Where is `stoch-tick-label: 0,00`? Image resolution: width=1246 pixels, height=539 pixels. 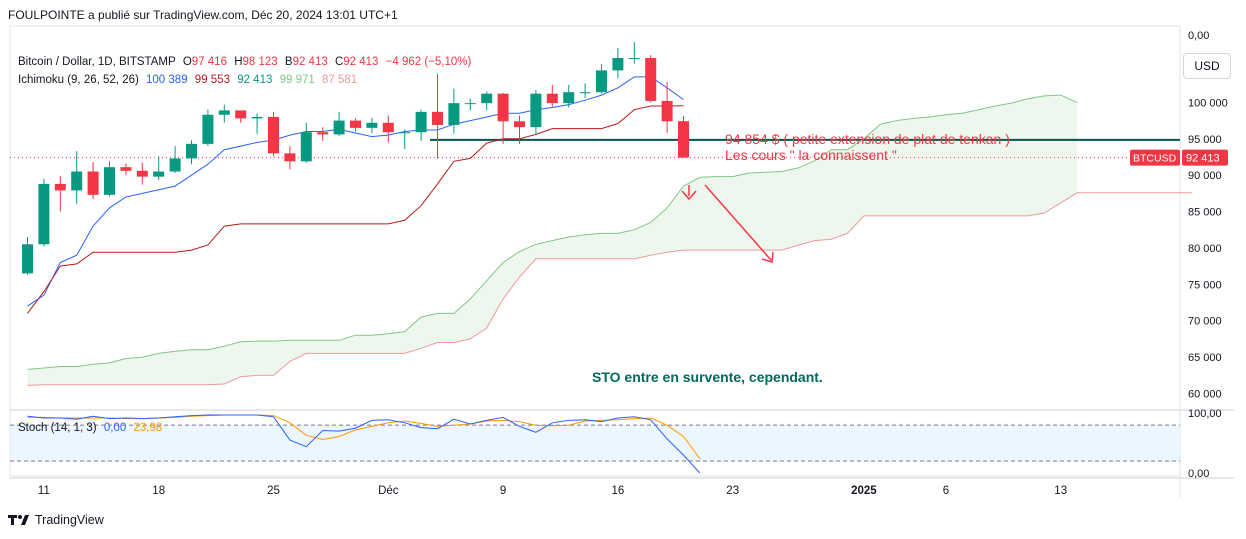
stoch-tick-label: 0,00 is located at coordinates (1198, 474).